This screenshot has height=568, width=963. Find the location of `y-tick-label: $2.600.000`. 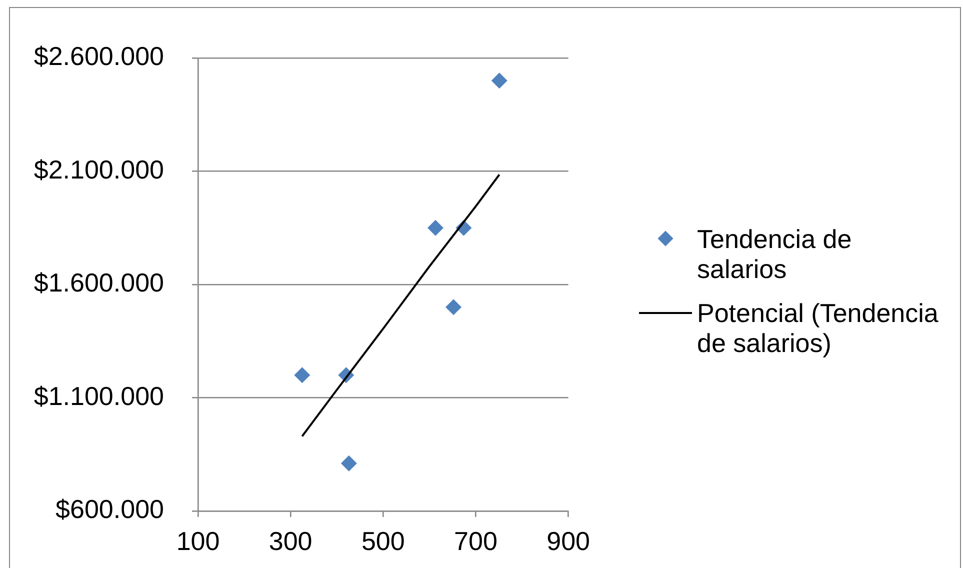

y-tick-label: $2.600.000 is located at coordinates (99, 56).